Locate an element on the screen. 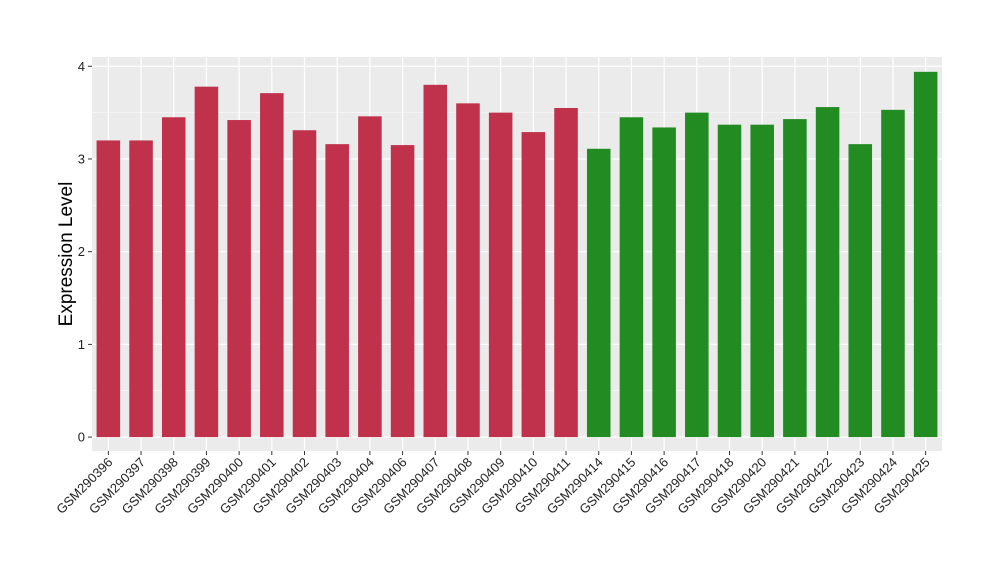  bar-gsm290425 is located at coordinates (925, 254).